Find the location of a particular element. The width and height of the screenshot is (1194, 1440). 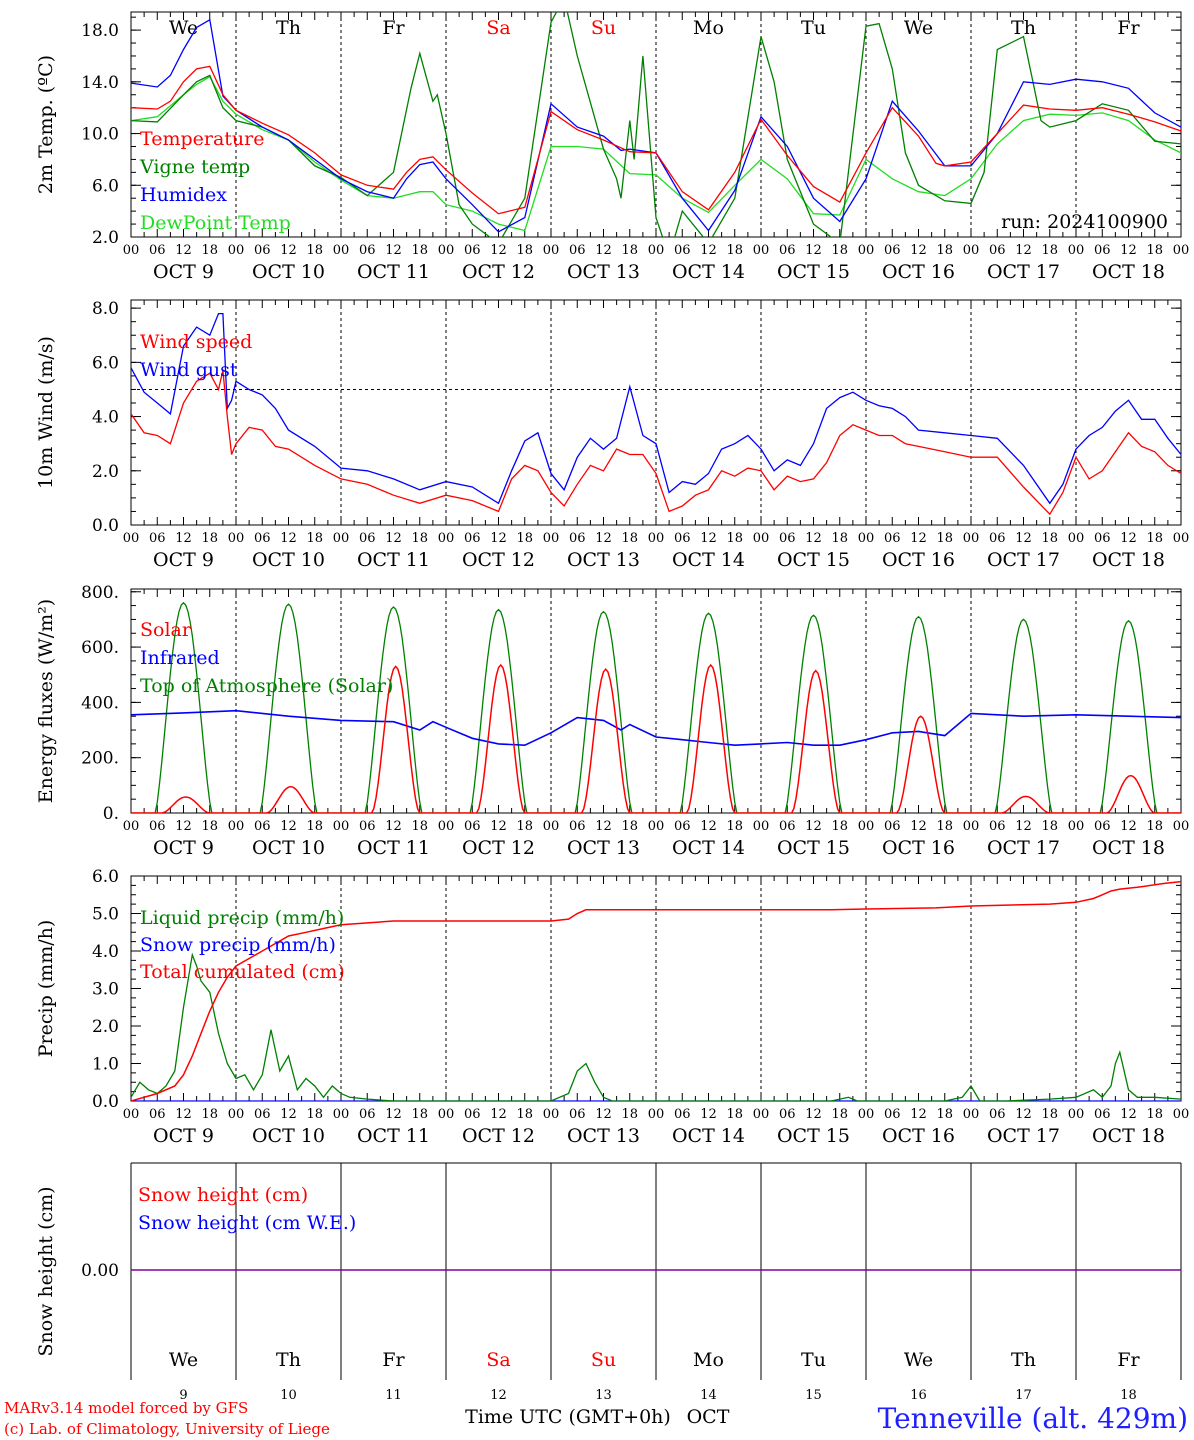

date-label: OCT 10 is located at coordinates (288, 560).